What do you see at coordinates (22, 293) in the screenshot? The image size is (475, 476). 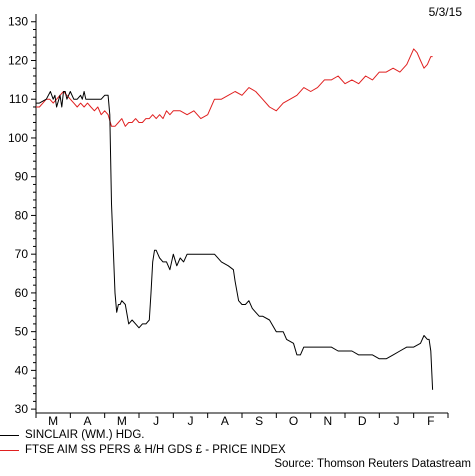 I see `y-tick-label: 60` at bounding box center [22, 293].